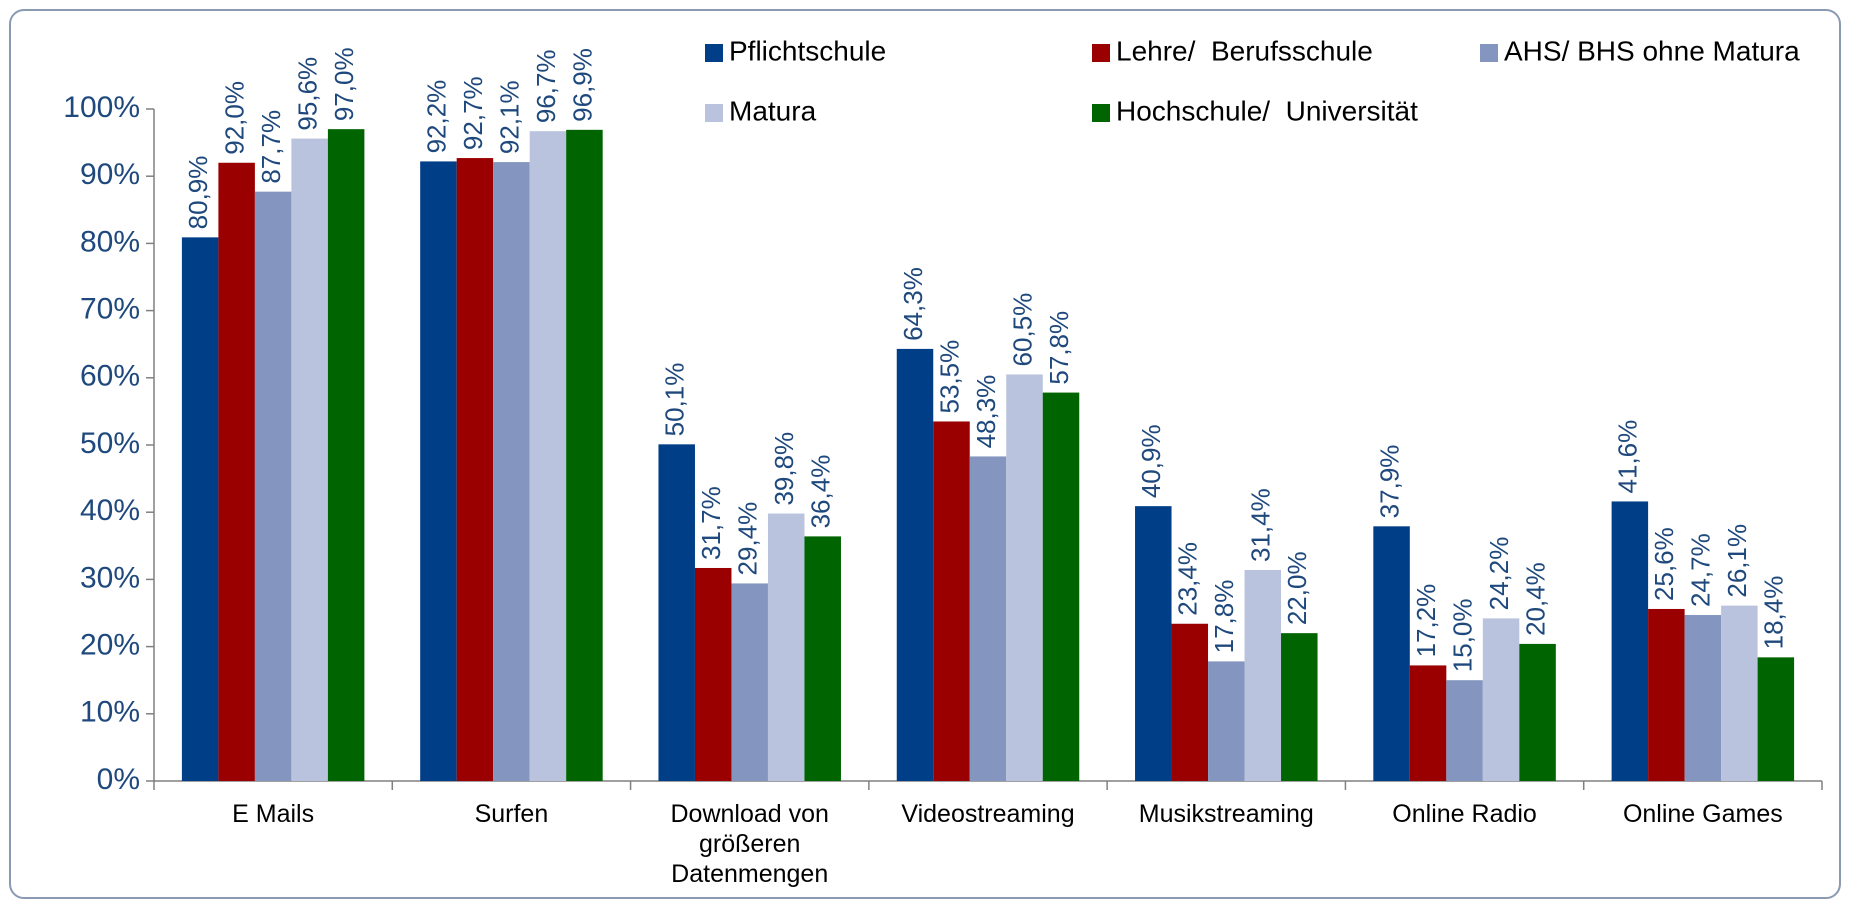  Describe the element at coordinates (773, 110) in the screenshot. I see `legend-label: Matura` at that location.